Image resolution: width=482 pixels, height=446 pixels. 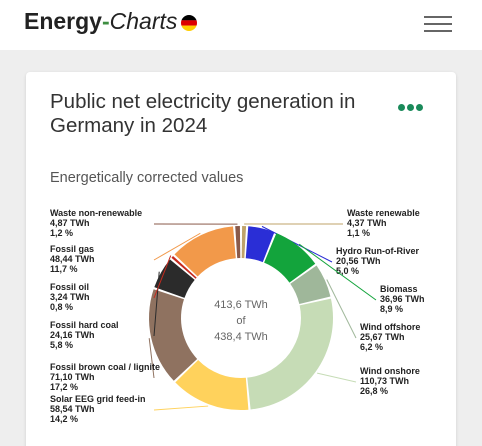 I want to click on energy-charts-logo: Energy-Charts, so click(x=111, y=21).